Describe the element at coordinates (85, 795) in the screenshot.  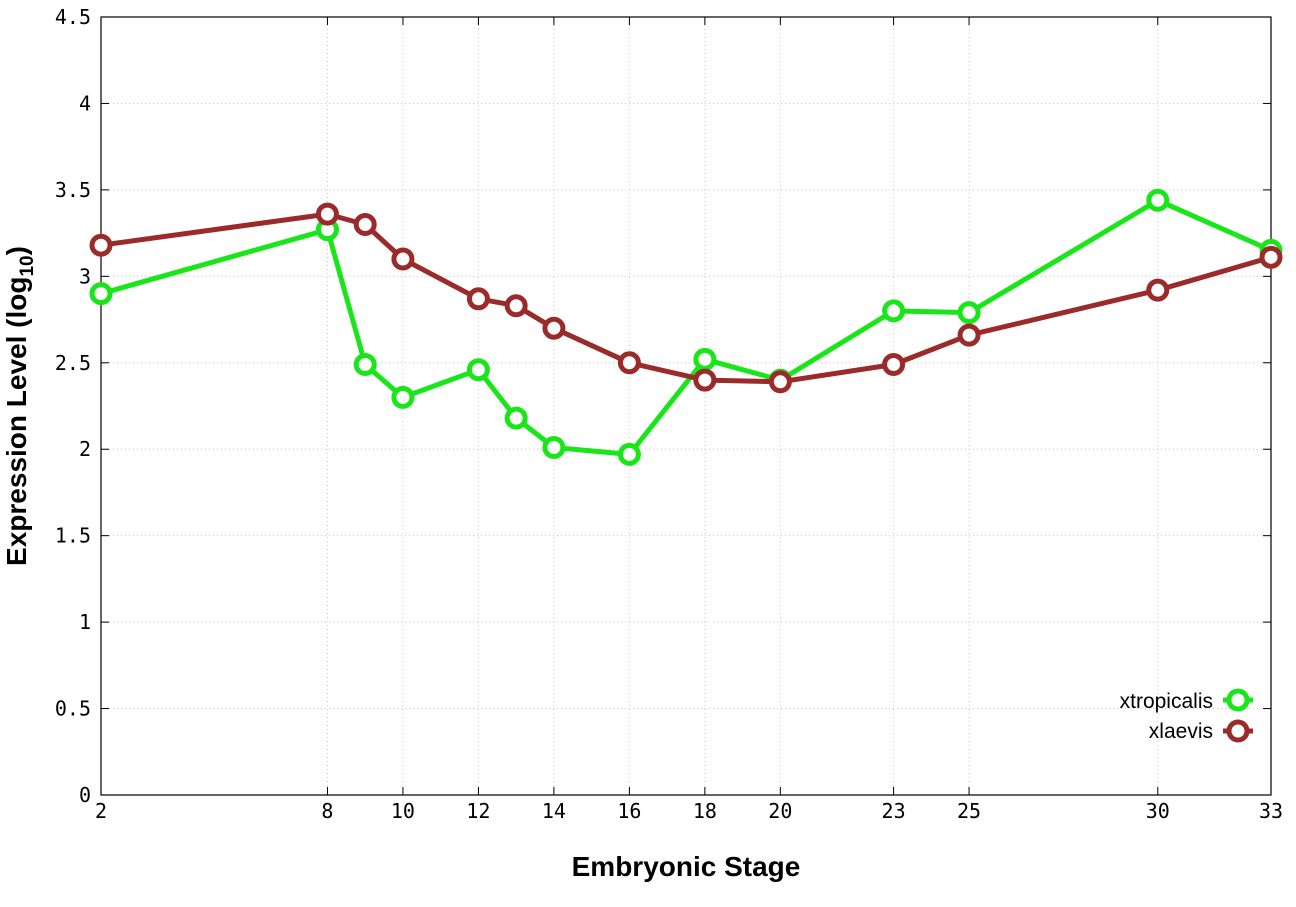
I see `y-tick-label: 0` at that location.